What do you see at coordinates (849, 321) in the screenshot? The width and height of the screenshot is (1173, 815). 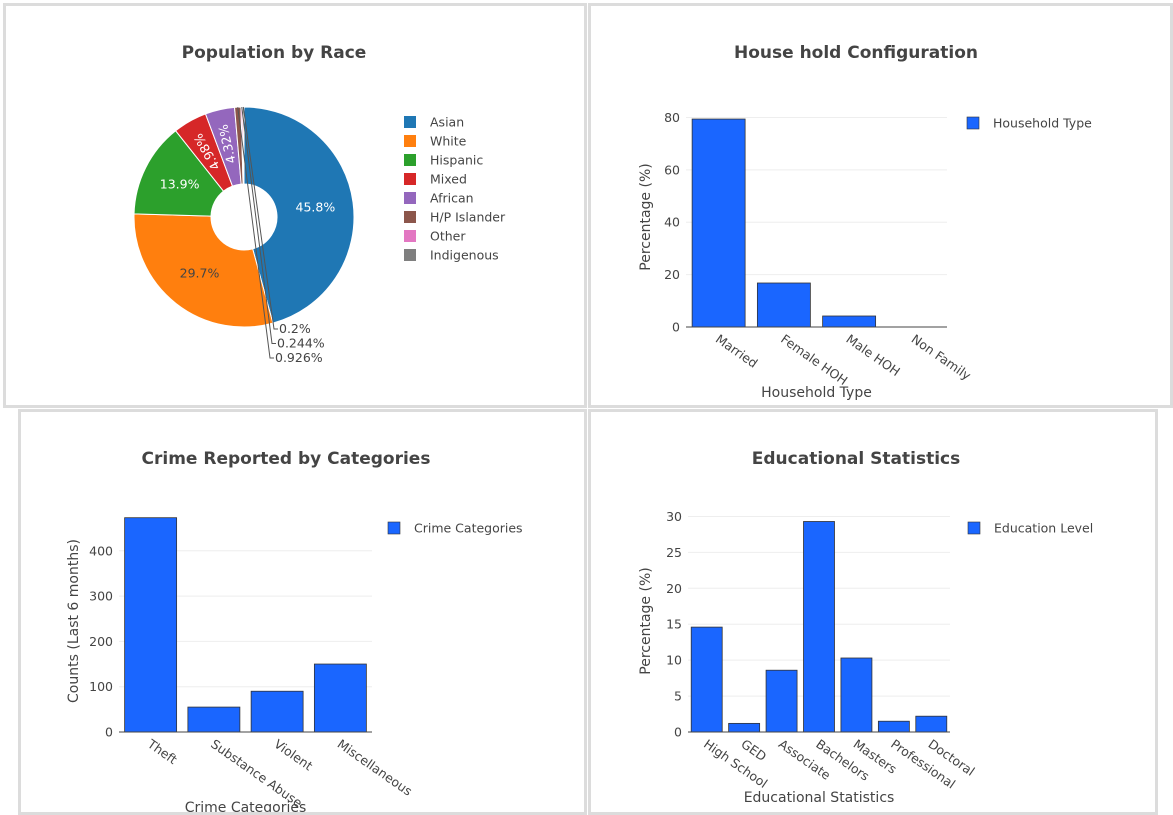 I see `bar-male-hoh` at bounding box center [849, 321].